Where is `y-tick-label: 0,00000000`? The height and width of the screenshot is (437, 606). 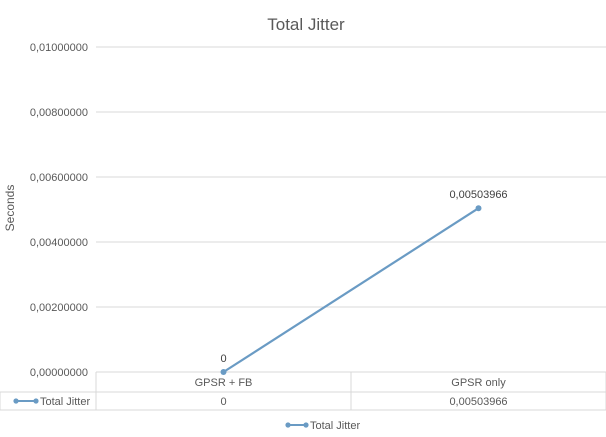 y-tick-label: 0,00000000 is located at coordinates (59, 373).